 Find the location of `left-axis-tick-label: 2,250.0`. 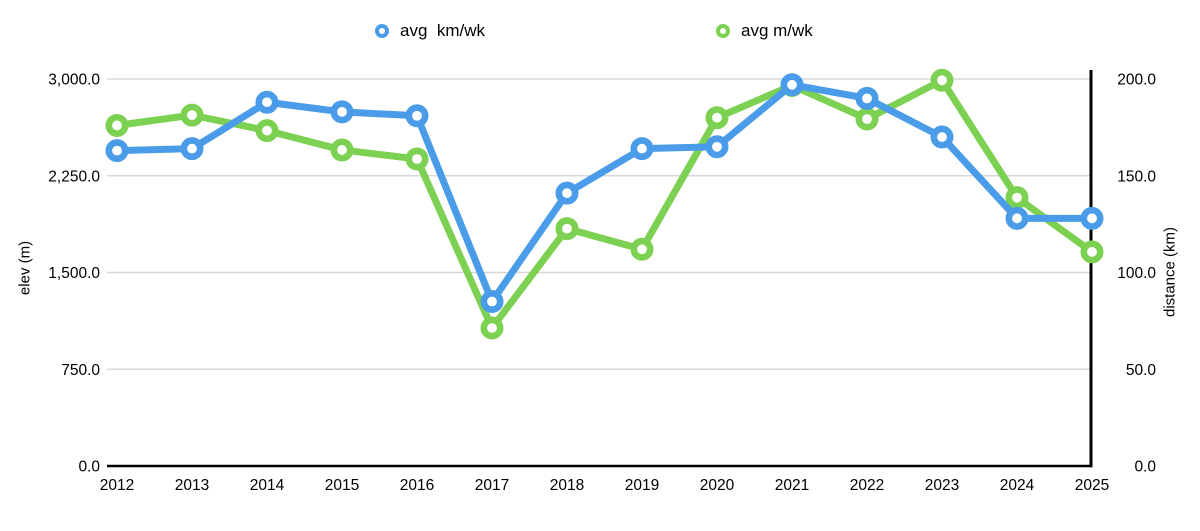

left-axis-tick-label: 2,250.0 is located at coordinates (74, 176).